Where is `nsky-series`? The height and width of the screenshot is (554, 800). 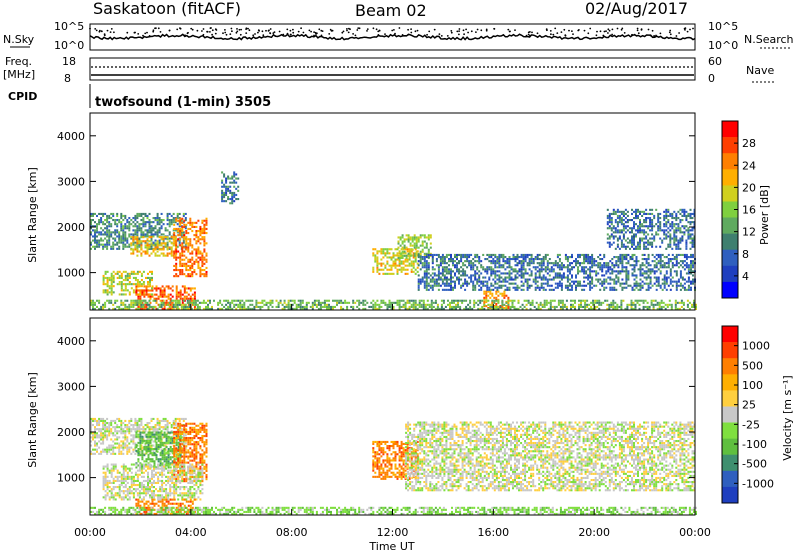 nsky-series is located at coordinates (392, 37).